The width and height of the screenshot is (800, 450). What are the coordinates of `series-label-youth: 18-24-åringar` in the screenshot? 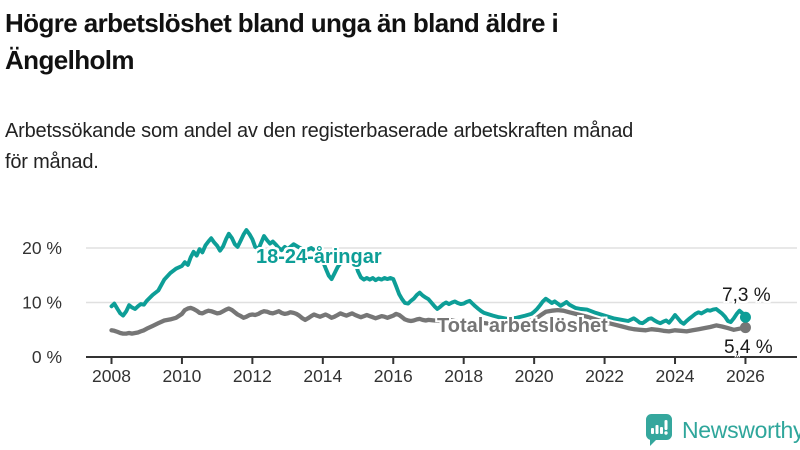 It's located at (319, 257).